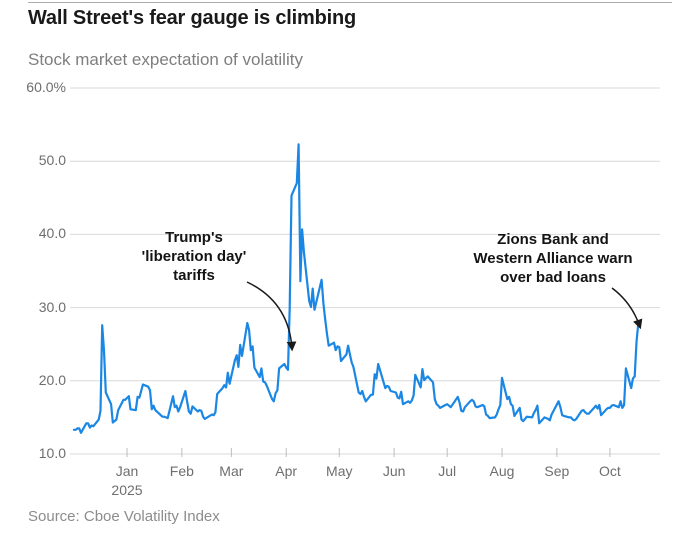 The height and width of the screenshot is (545, 678). I want to click on y-axis-label: 30.0, so click(52, 306).